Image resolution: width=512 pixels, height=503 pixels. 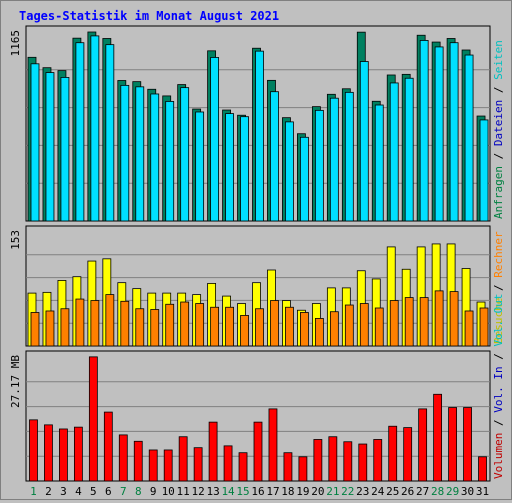 What do you see at coordinates (287, 491) in the screenshot?
I see `tick-label-day-18: 18` at bounding box center [287, 491].